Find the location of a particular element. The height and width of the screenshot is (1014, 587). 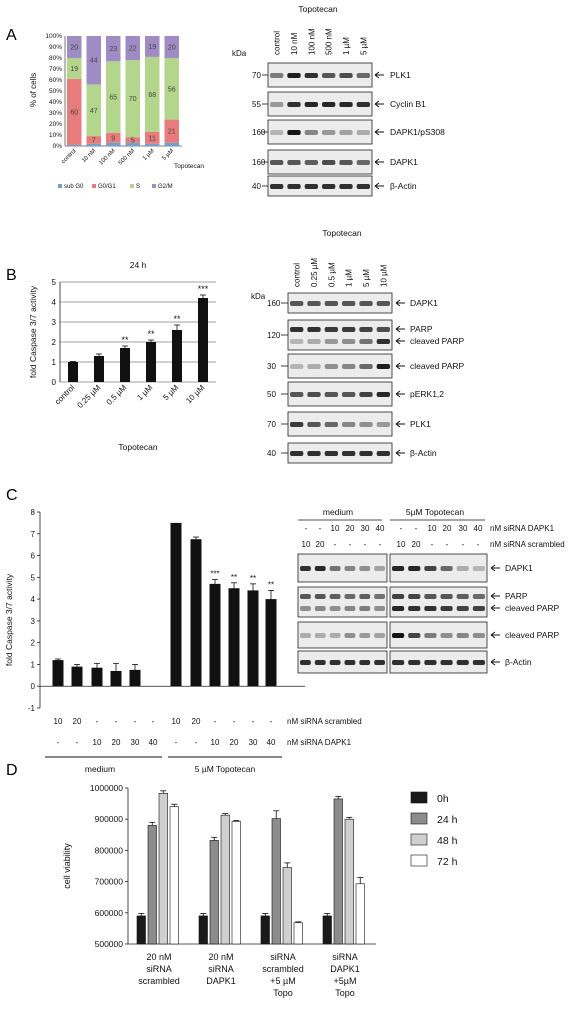

y-tick-label: 10% is located at coordinates (55, 135).